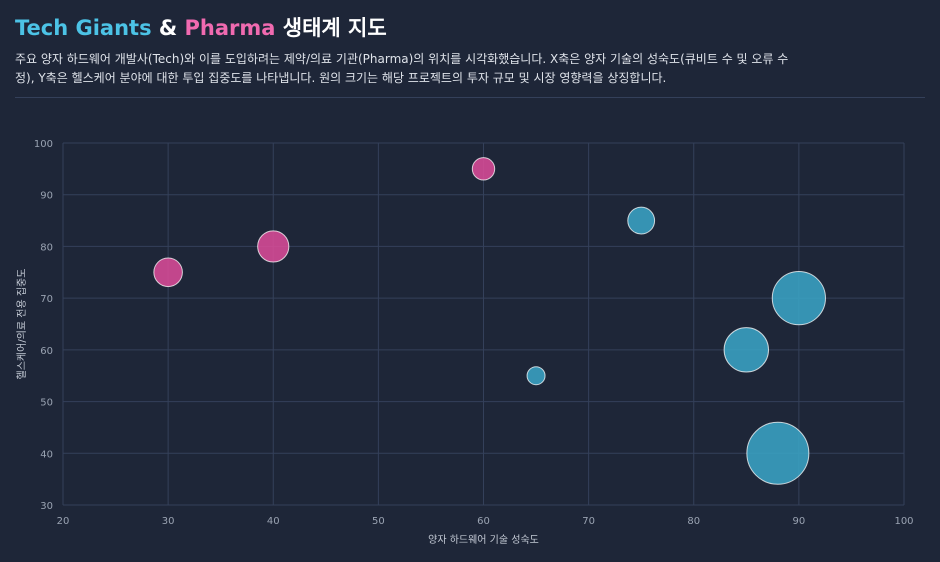  Describe the element at coordinates (588, 521) in the screenshot. I see `x-tick-label: 70` at that location.